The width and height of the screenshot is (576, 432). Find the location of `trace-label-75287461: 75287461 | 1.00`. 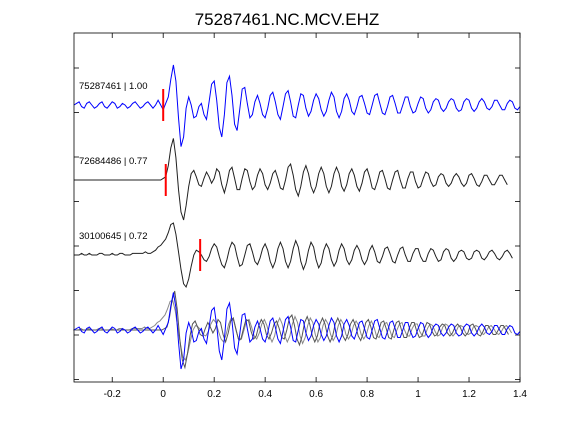

trace-label-75287461: 75287461 | 1.00 is located at coordinates (113, 86).